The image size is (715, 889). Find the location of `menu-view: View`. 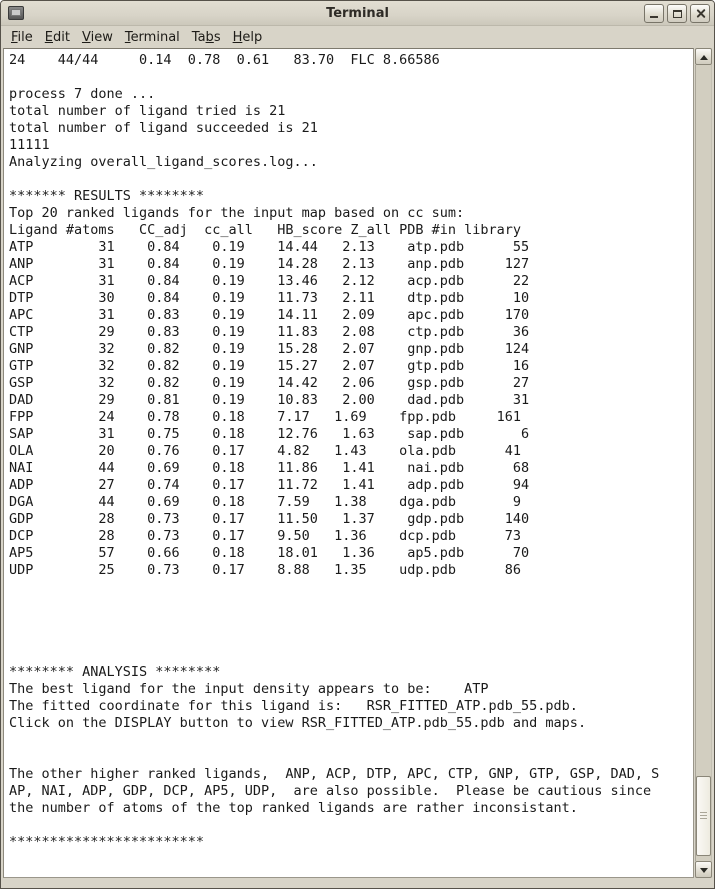

menu-view: View is located at coordinates (97, 37).